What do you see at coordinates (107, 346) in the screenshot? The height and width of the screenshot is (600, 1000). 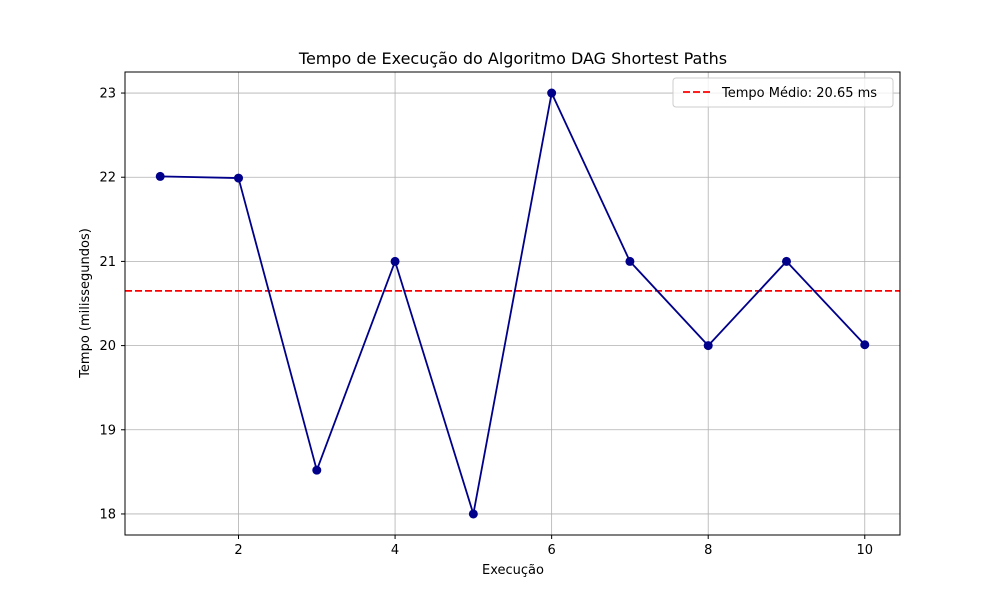 I see `y-tick-label: 20` at bounding box center [107, 346].